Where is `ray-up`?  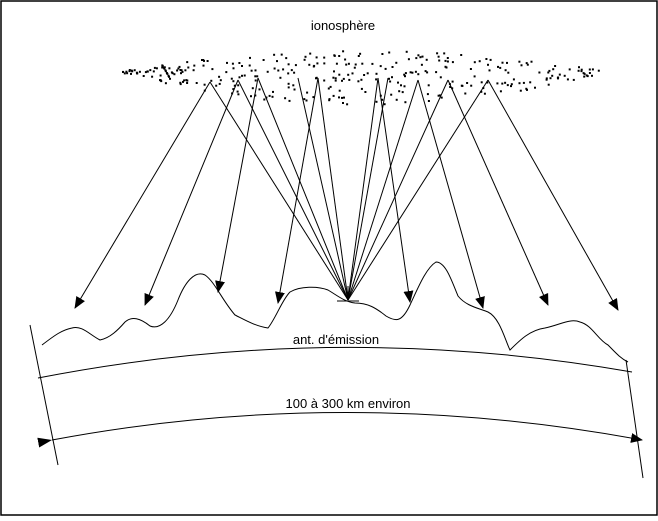
ray-up is located at coordinates (303, 189).